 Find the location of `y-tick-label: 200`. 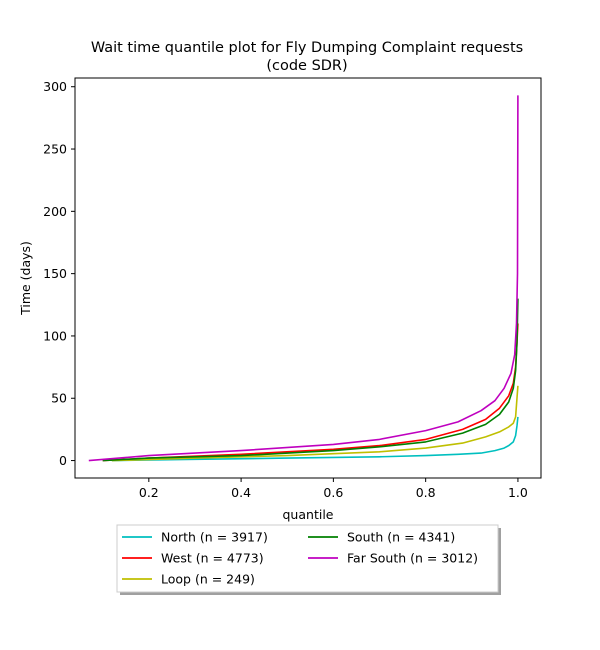

y-tick-label: 200 is located at coordinates (55, 211).